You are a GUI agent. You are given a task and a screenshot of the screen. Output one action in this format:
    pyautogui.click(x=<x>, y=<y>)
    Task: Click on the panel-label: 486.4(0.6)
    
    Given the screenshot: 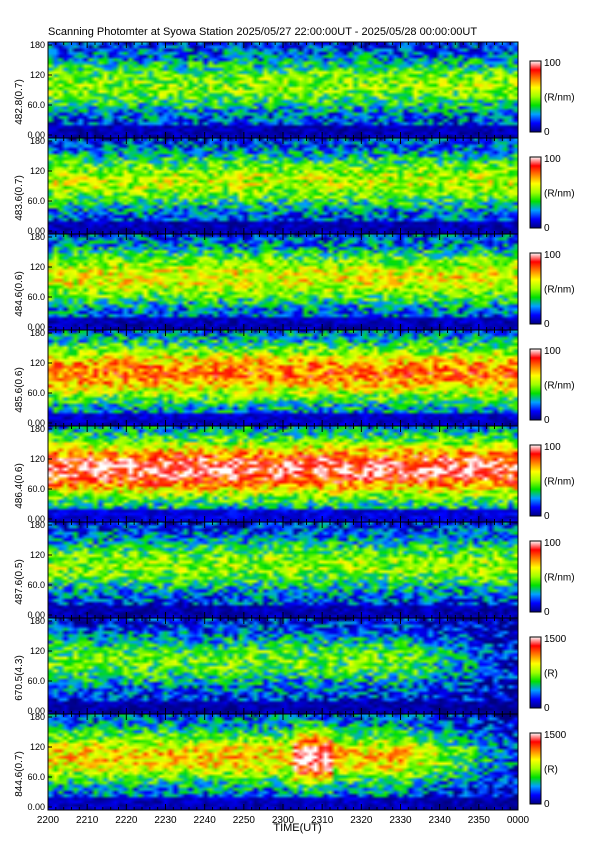 What is the action you would take?
    pyautogui.click(x=19, y=486)
    